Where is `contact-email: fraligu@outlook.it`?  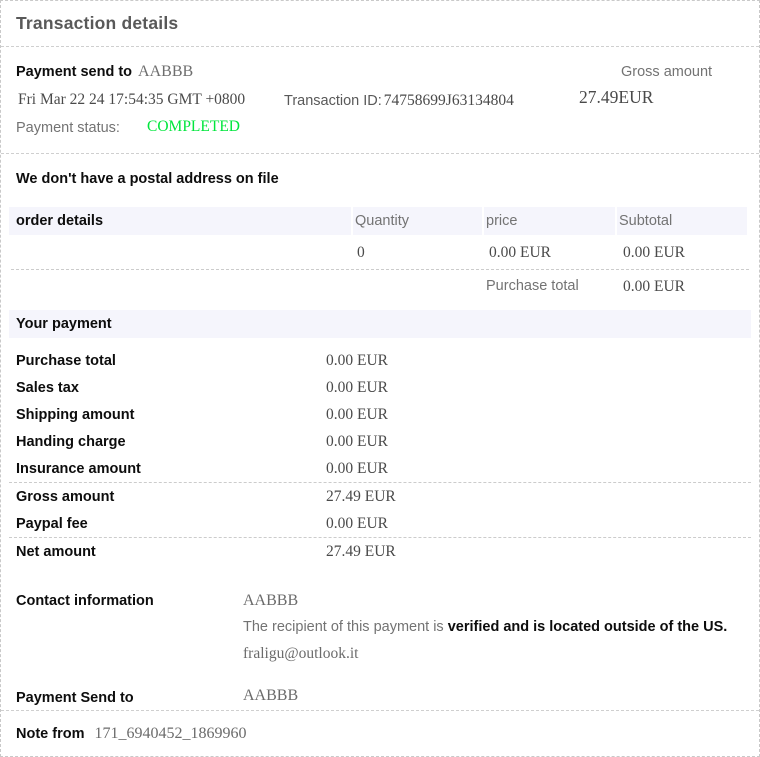
contact-email: fraligu@outlook.it is located at coordinates (301, 653).